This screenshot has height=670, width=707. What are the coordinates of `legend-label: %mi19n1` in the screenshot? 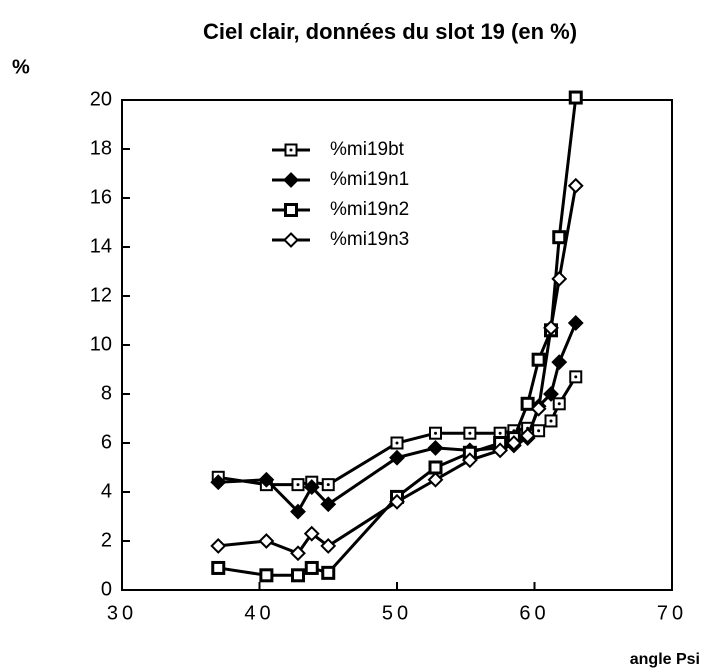 It's located at (369, 179).